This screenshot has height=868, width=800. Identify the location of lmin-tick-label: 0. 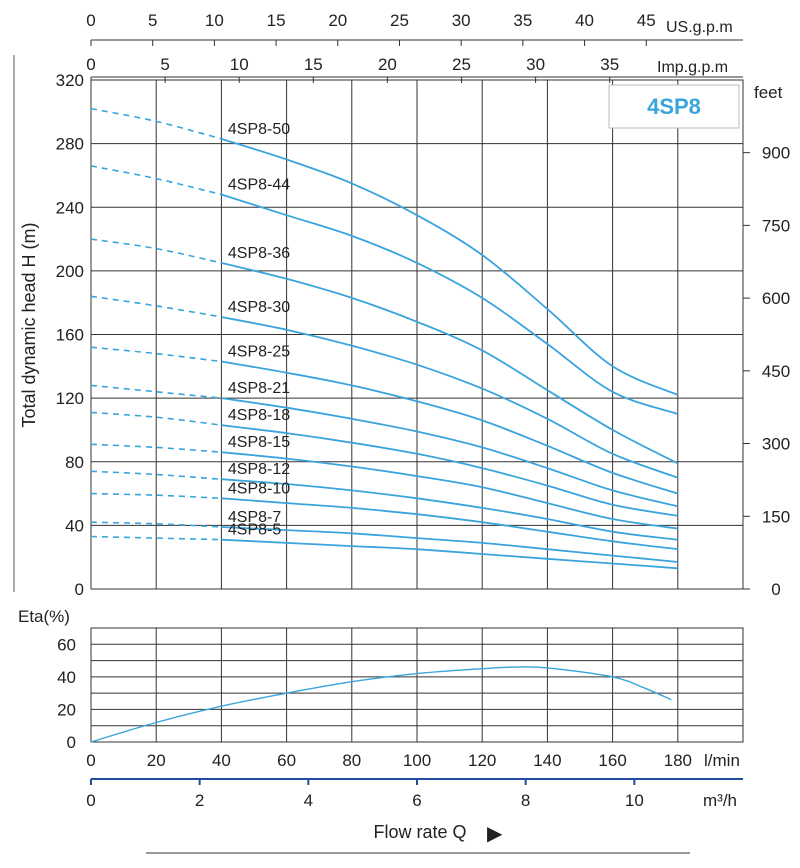
(90, 760).